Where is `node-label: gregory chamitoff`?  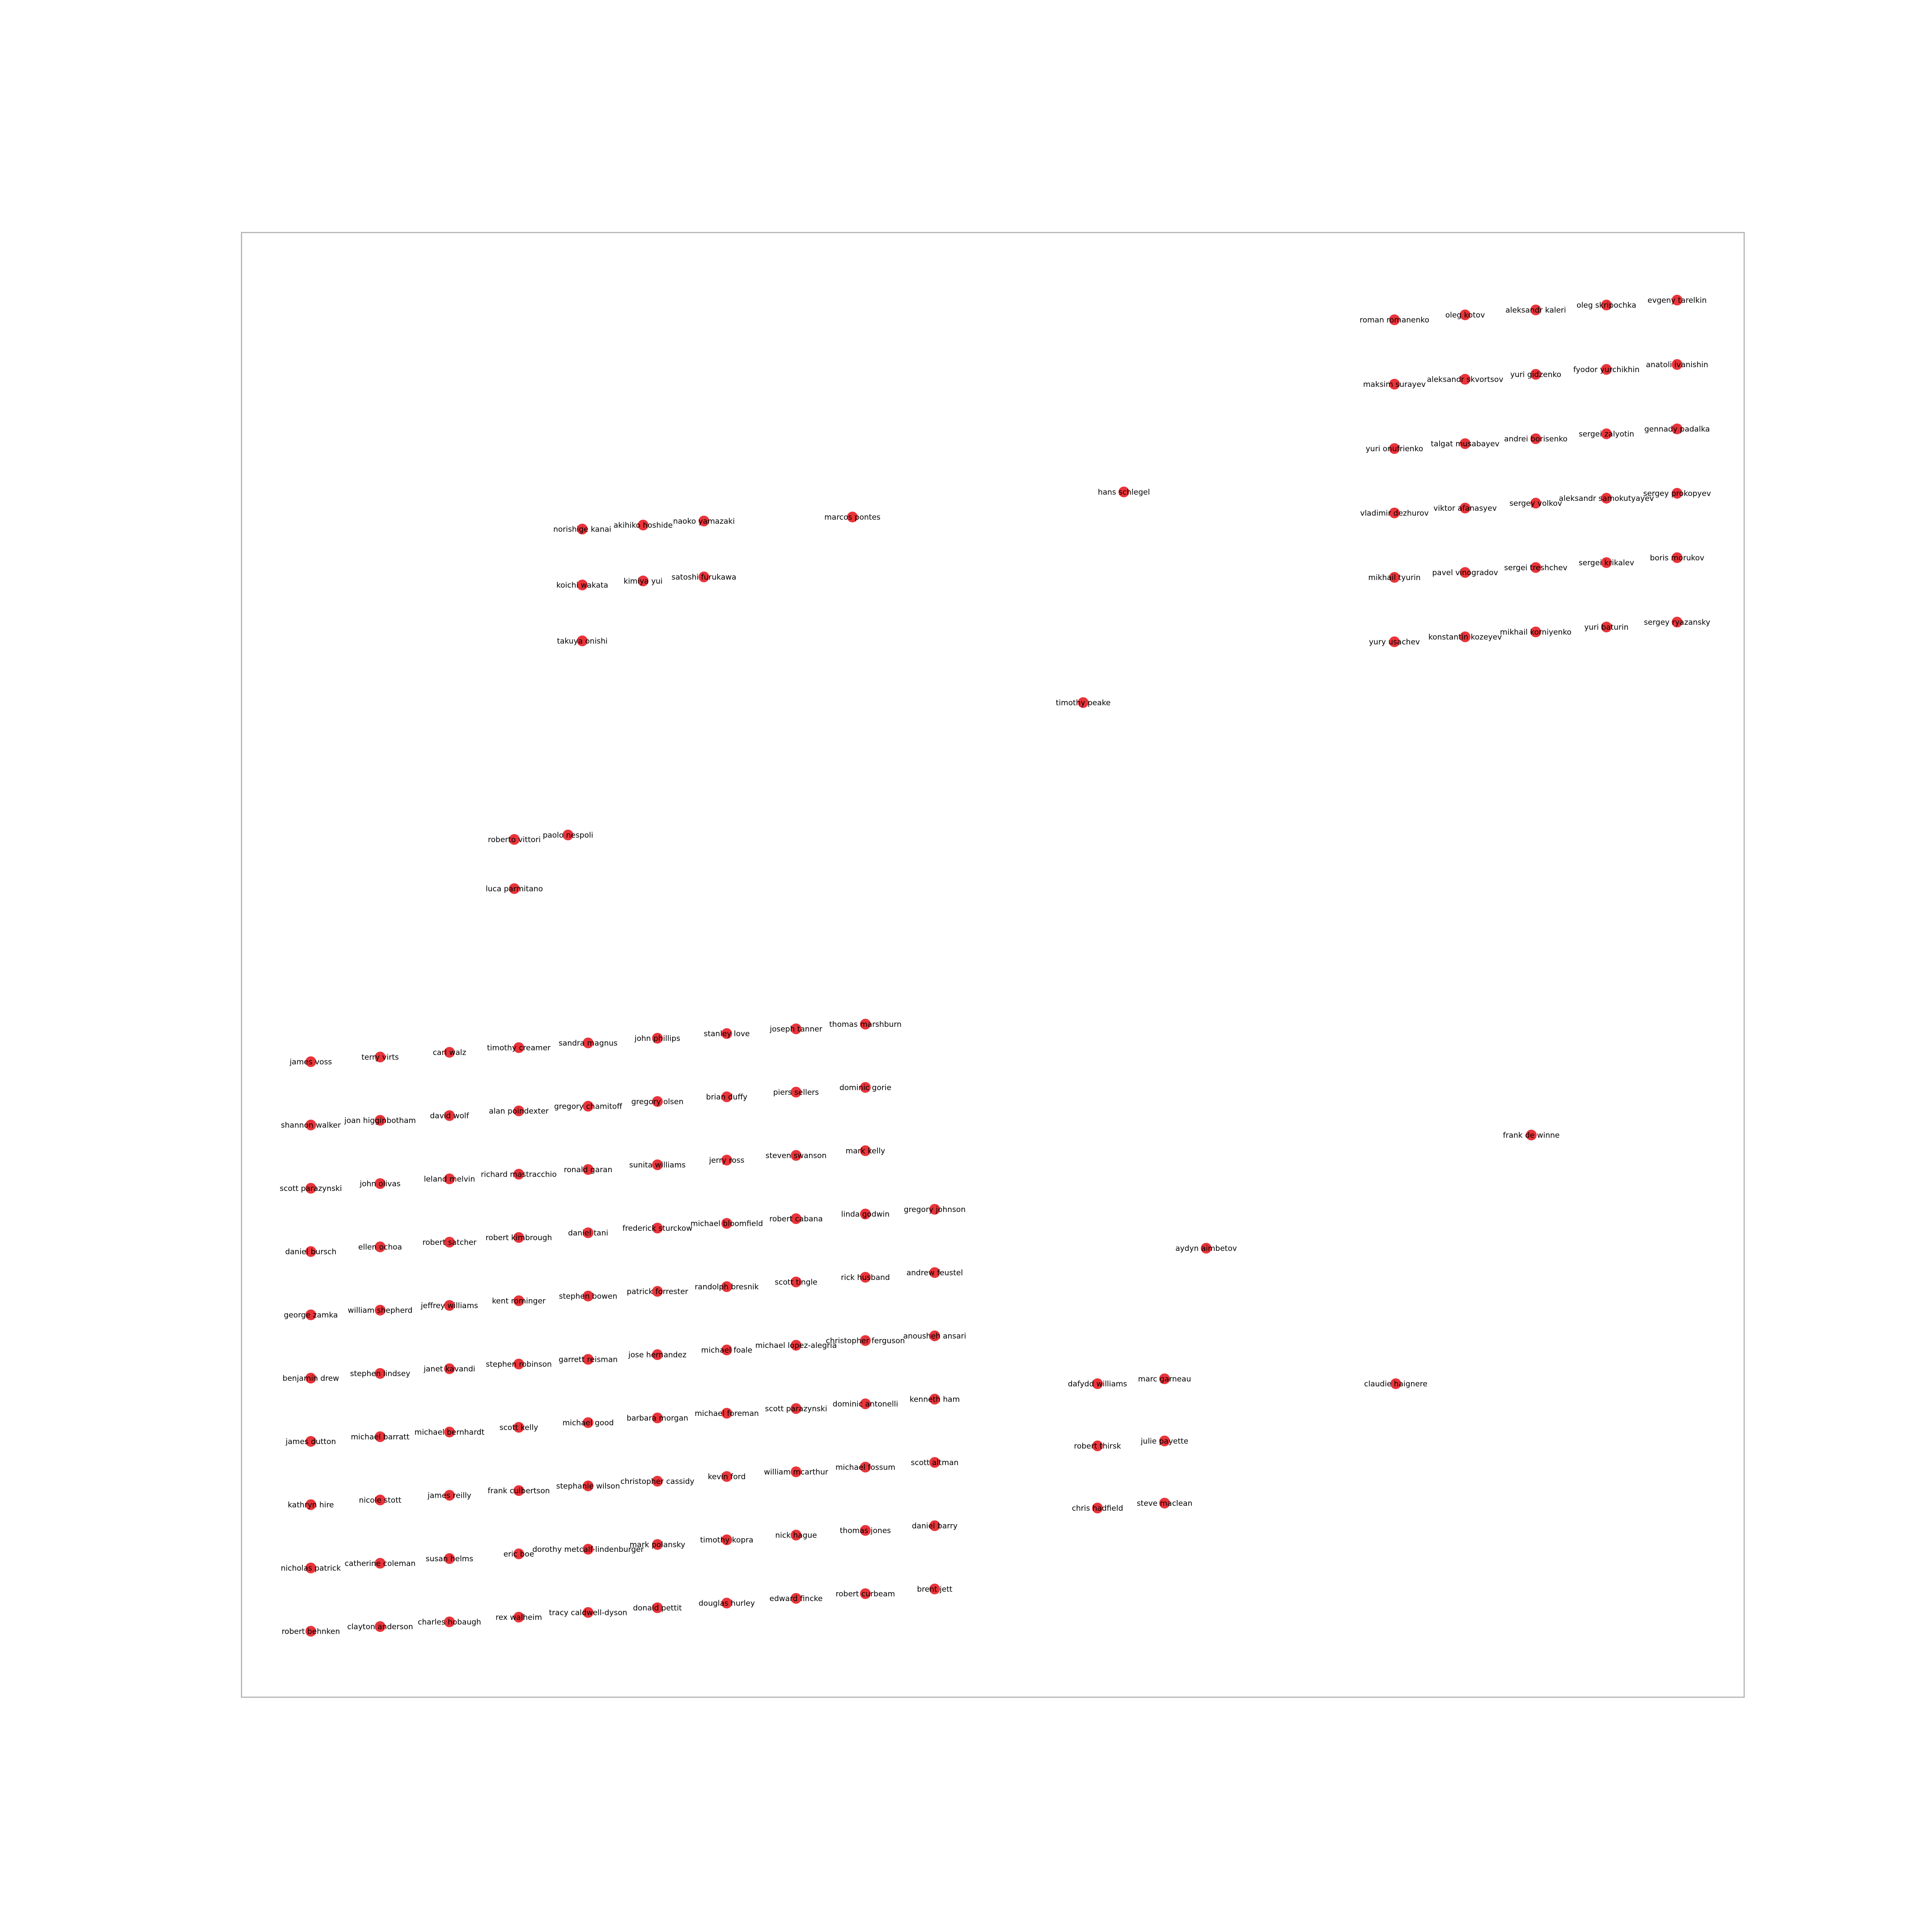
node-label: gregory chamitoff is located at coordinates (588, 1106).